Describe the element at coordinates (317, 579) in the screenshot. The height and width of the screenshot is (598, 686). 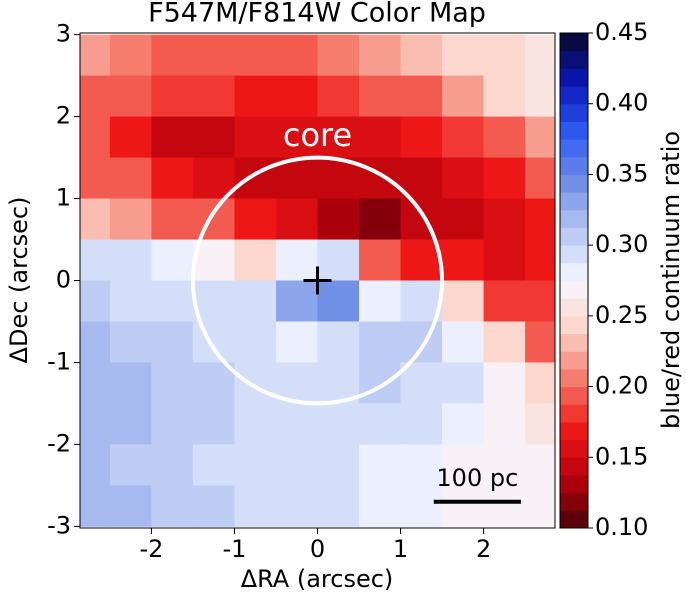
I see `x-axis-label: ΔRA (arcsec)` at that location.